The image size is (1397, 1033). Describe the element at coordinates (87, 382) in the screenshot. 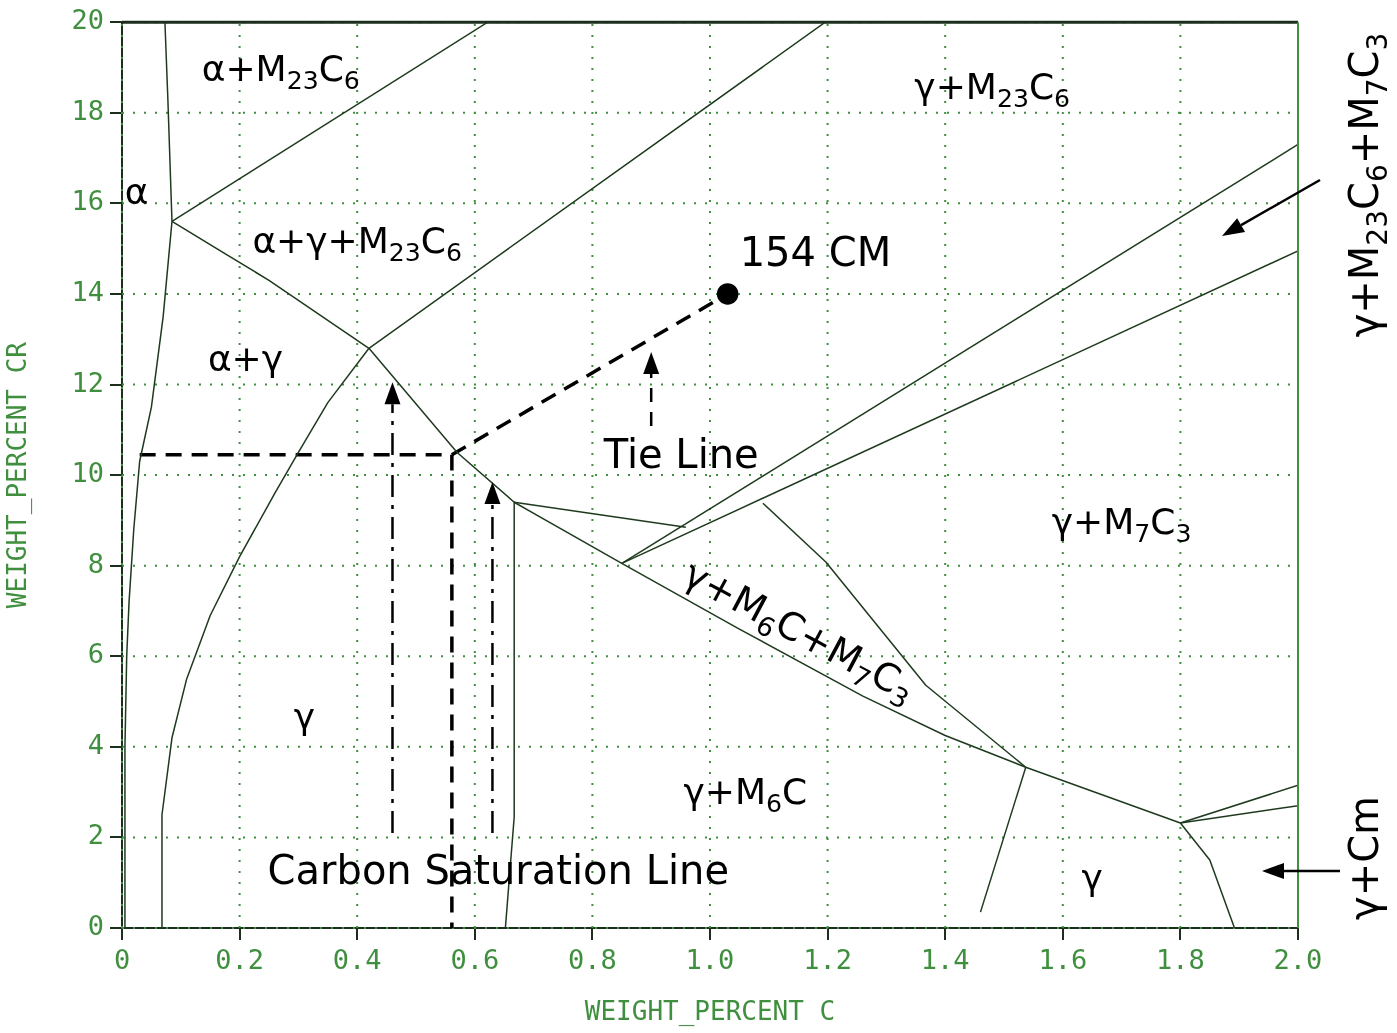

I see `y-tick-label: 12` at that location.